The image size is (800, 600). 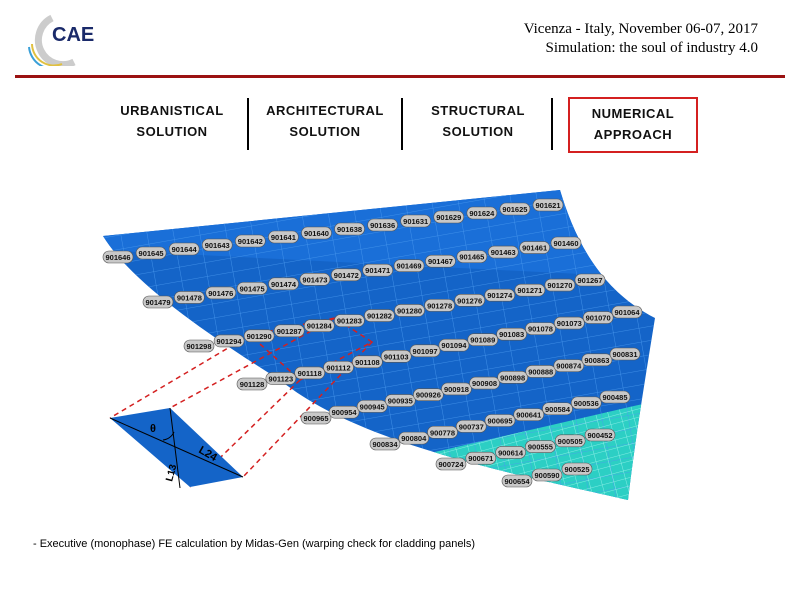 I want to click on svg-text: 901294, so click(x=230, y=341).